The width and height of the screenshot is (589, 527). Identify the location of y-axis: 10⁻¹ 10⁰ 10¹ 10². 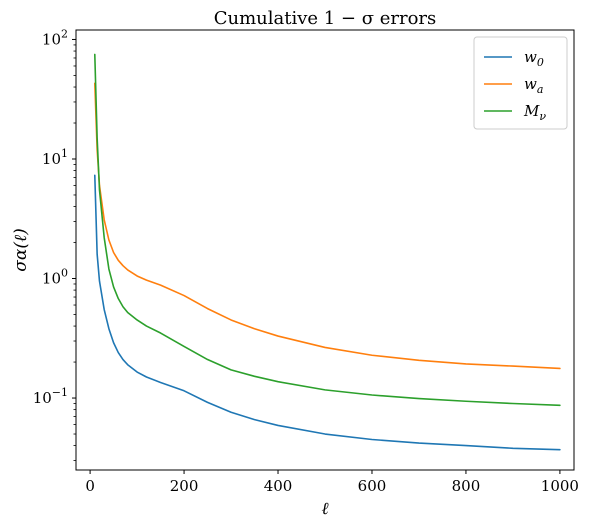
(54, 244).